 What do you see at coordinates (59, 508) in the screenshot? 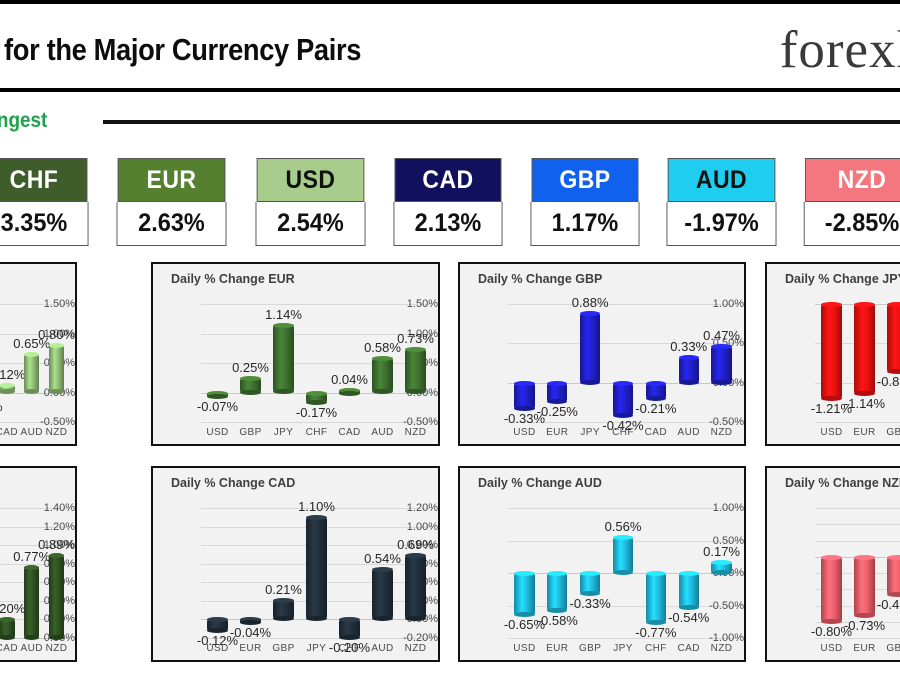
I see `y-axis-tick: 1.40%` at bounding box center [59, 508].